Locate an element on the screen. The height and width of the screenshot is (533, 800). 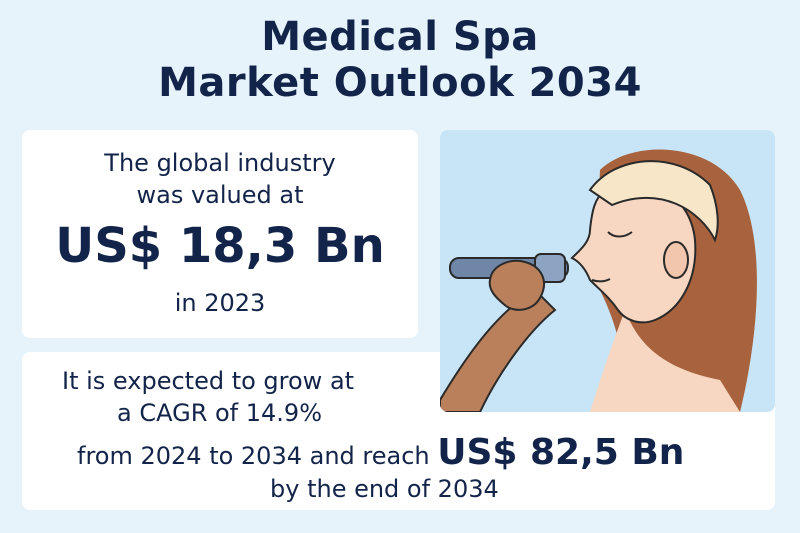
title-line-1: Medical Spa is located at coordinates (400, 37).